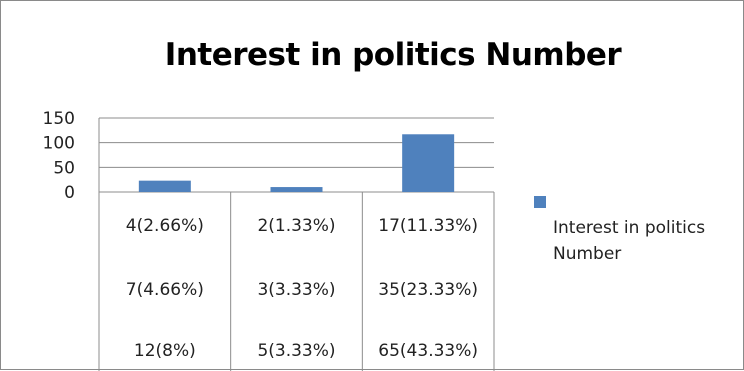 This screenshot has height=371, width=744. What do you see at coordinates (296, 226) in the screenshot?
I see `category-label: 2(1.33%)` at bounding box center [296, 226].